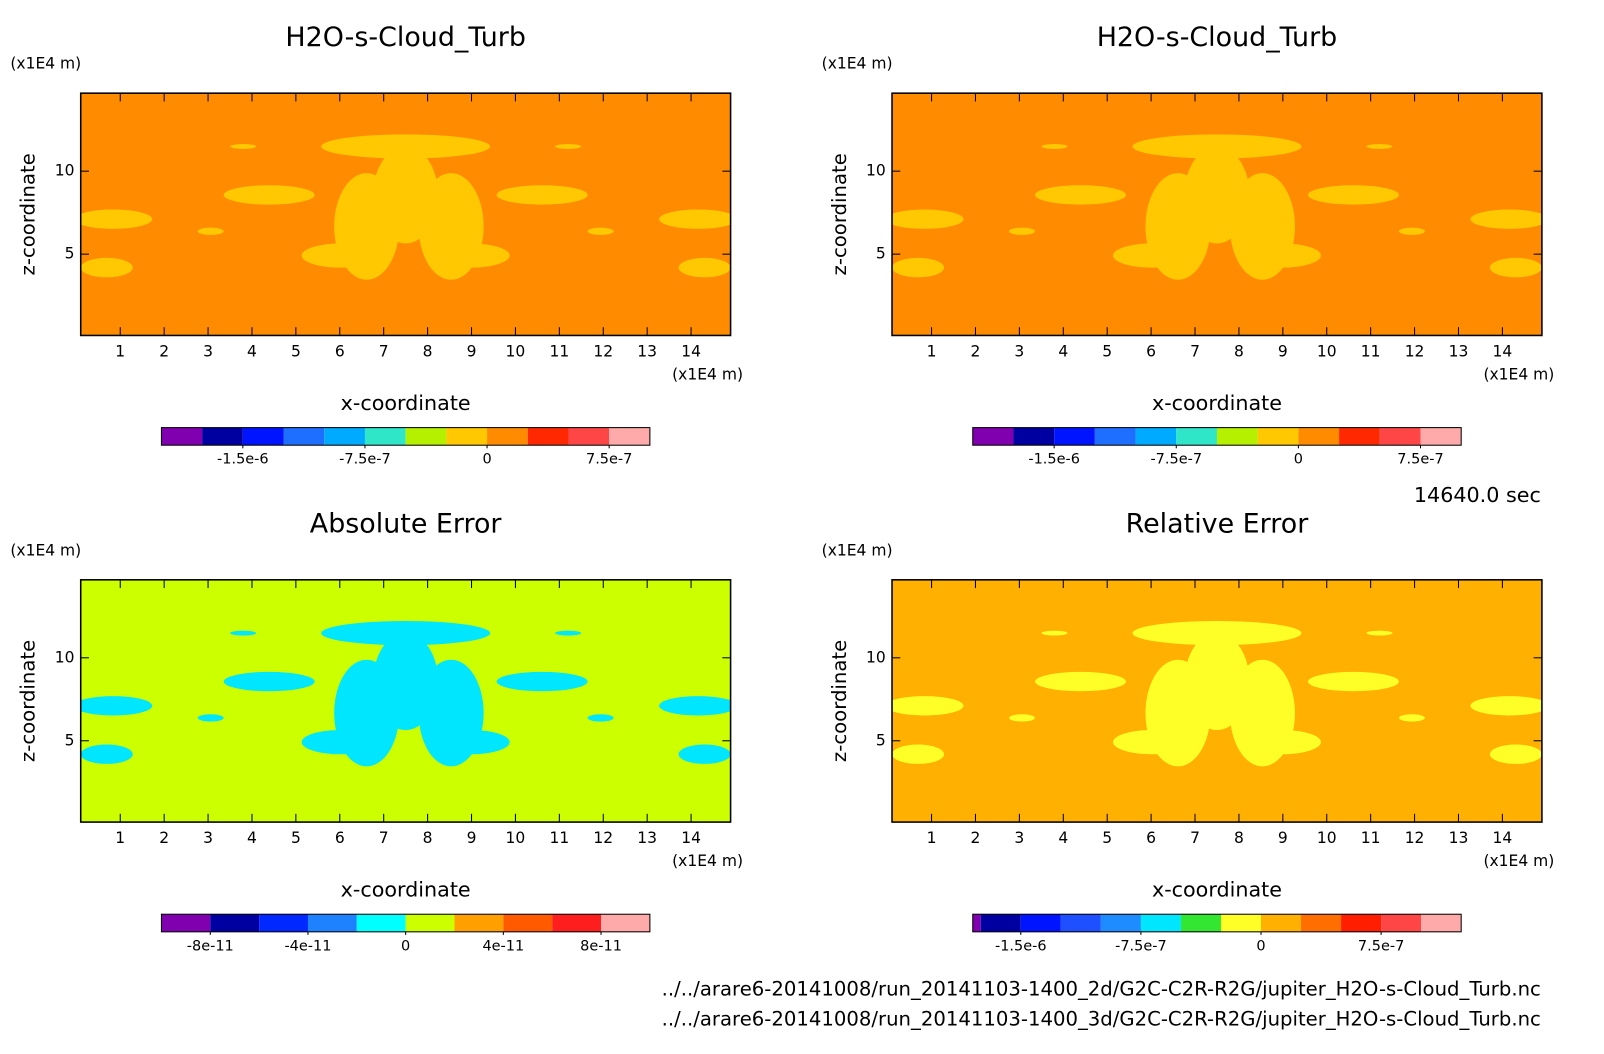  I want to click on y-unit: (x1E4 m), so click(857, 64).